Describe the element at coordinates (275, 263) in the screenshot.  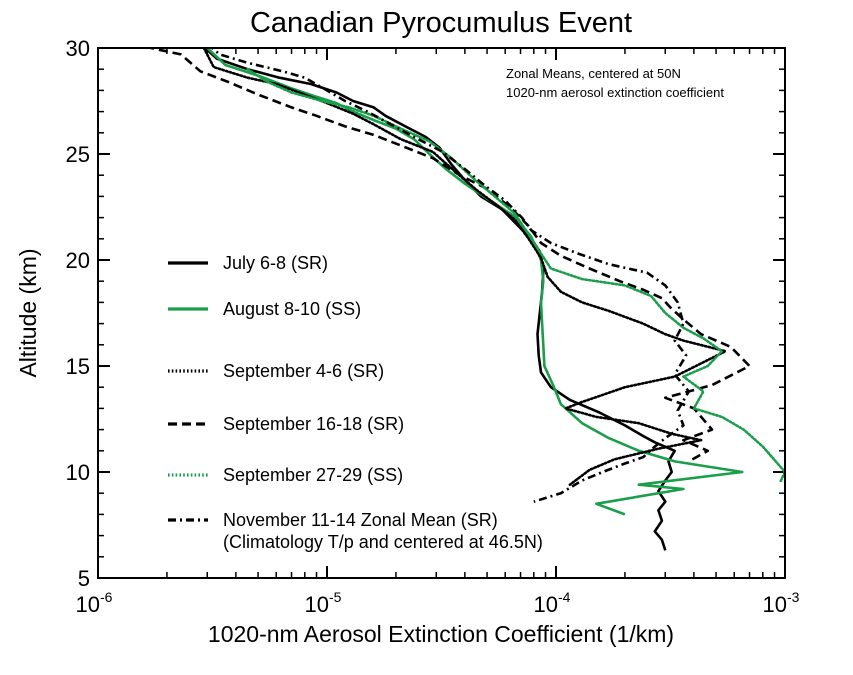
I see `legend-label: July 6-8 (SR)` at that location.